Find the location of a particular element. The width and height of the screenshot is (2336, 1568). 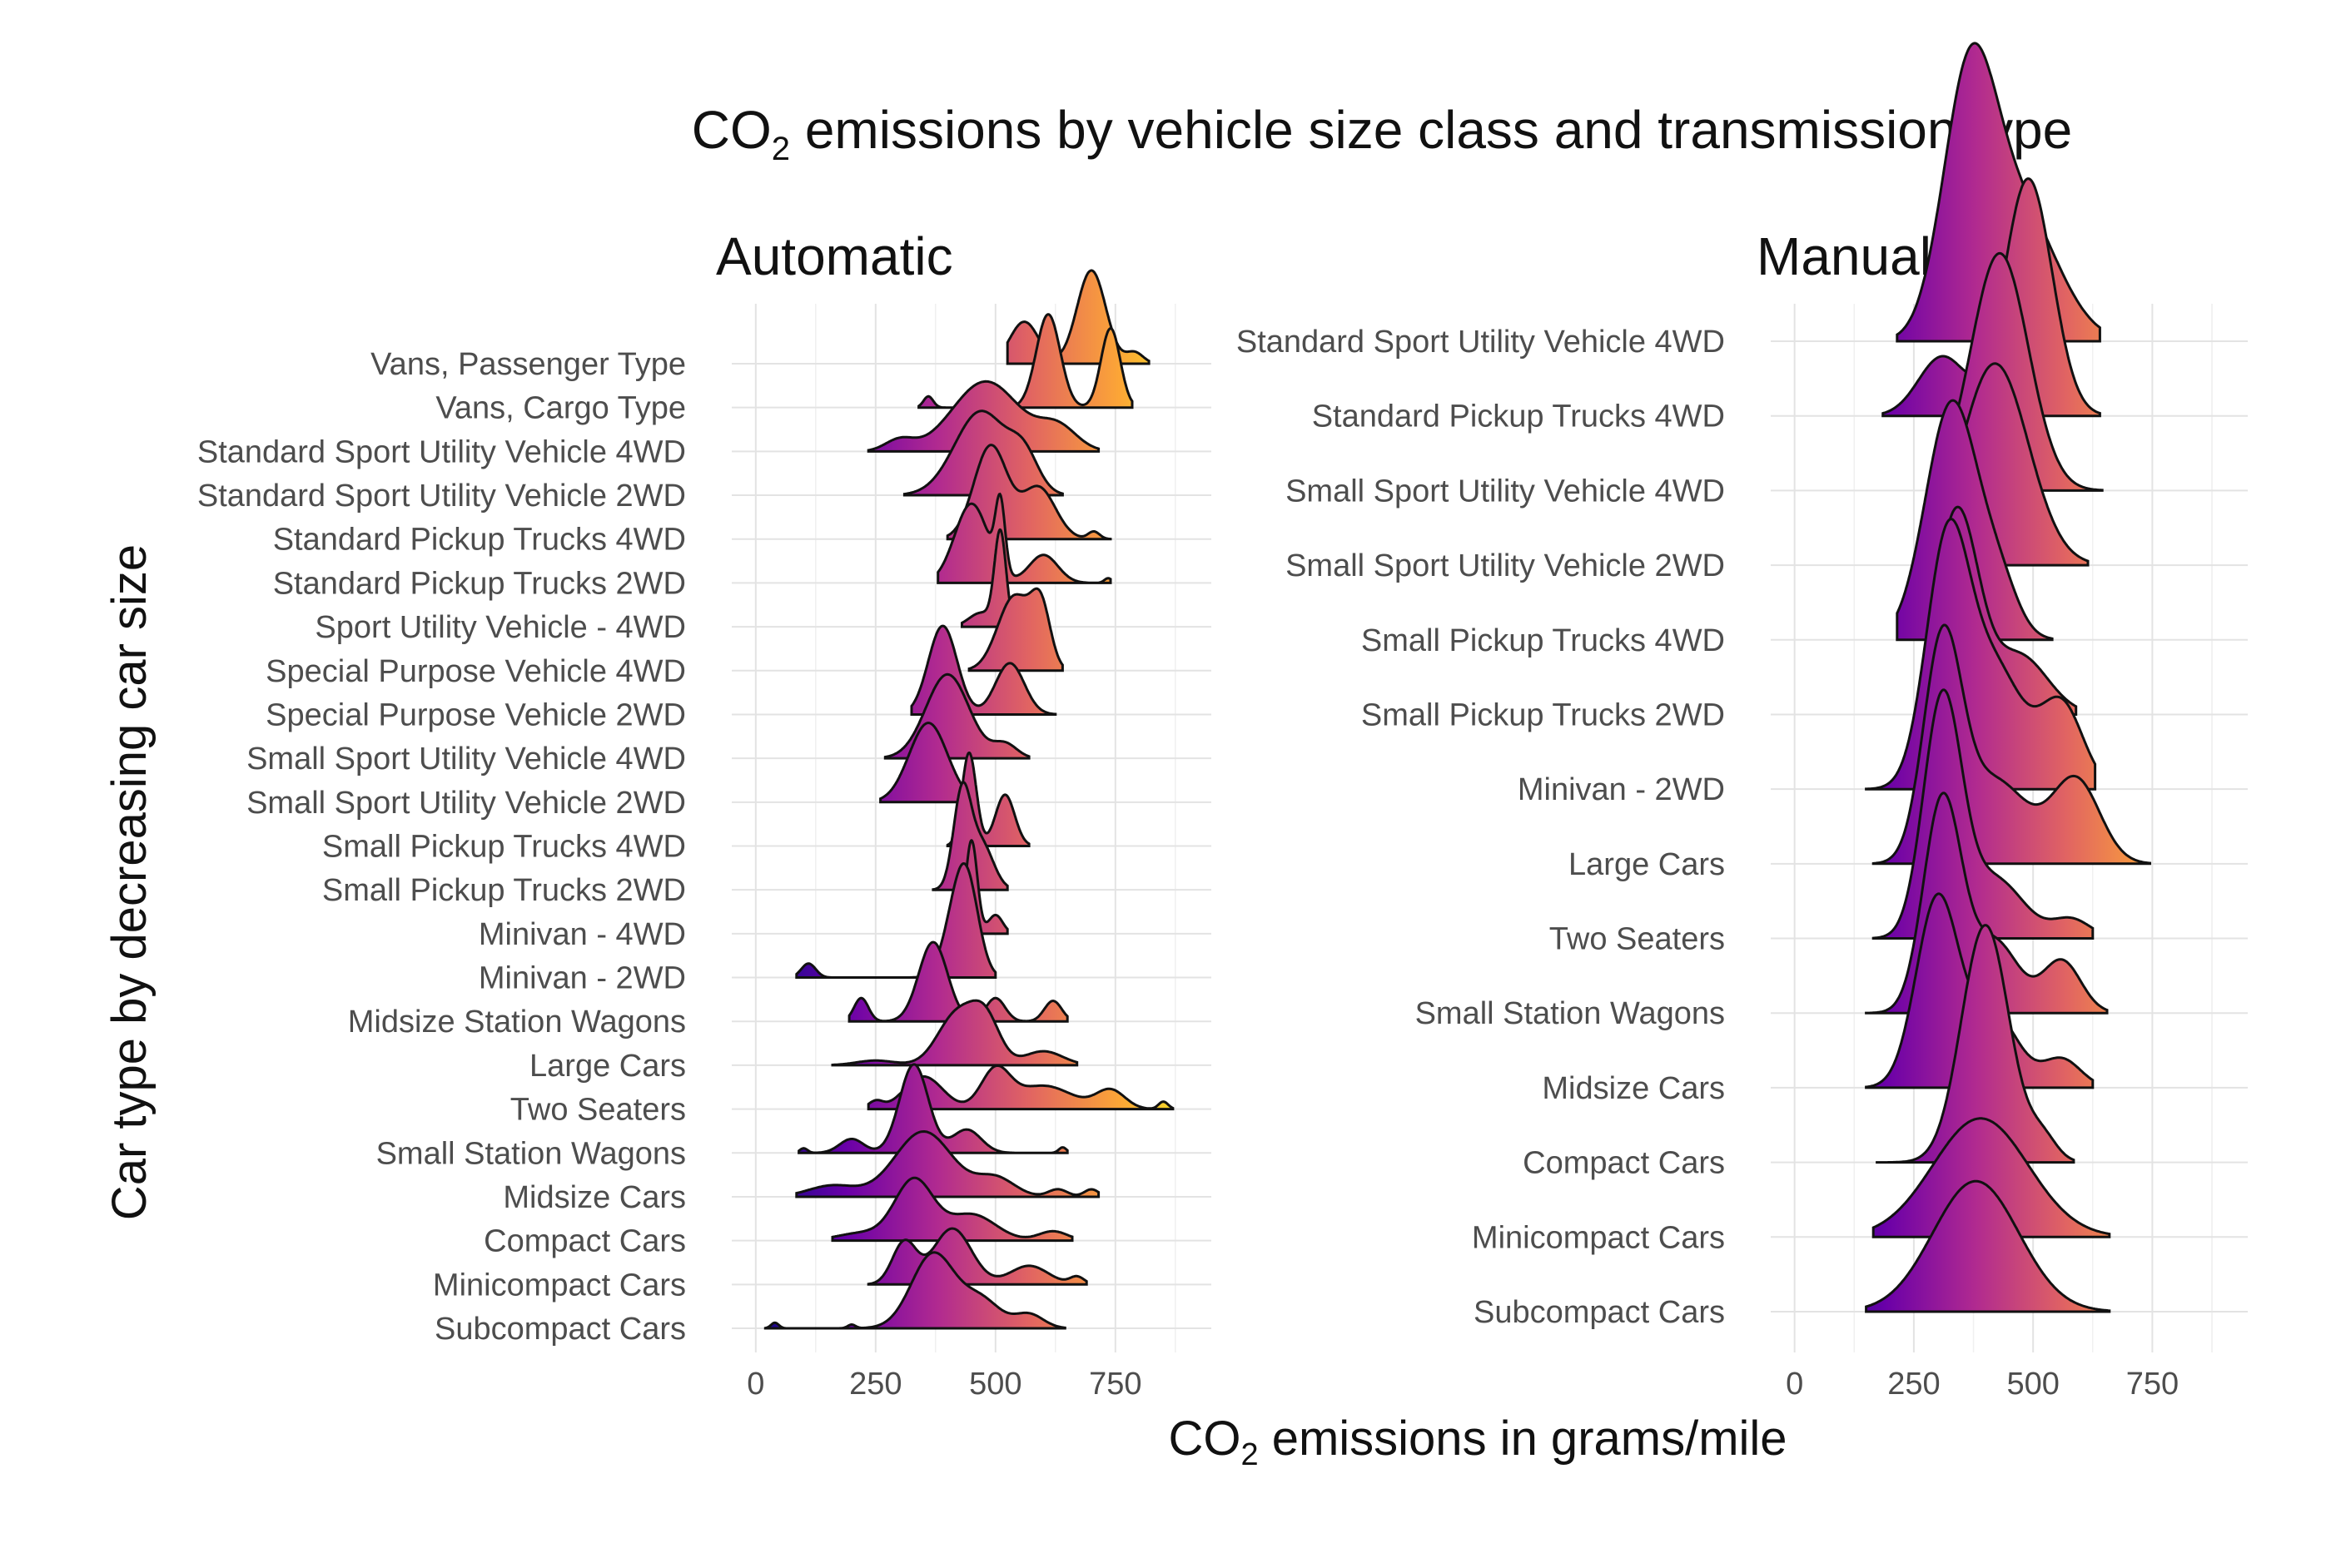

category-label: Vans, Cargo Type is located at coordinates (560, 408).